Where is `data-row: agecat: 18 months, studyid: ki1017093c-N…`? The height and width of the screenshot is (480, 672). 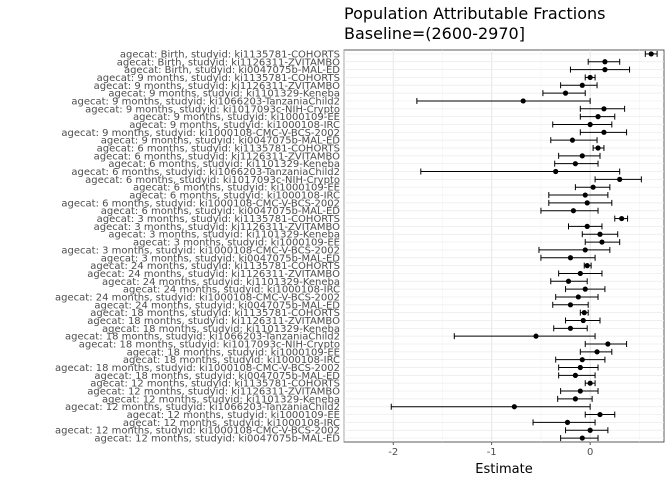
data-row: agecat: 18 months, studyid: ki1017093c-N… is located at coordinates (353, 345).